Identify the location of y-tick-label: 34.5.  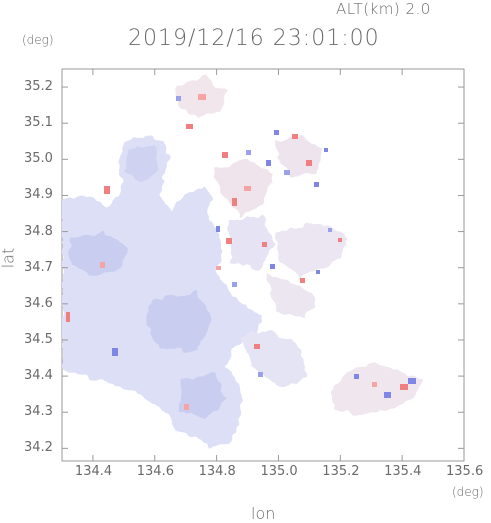
(38, 339).